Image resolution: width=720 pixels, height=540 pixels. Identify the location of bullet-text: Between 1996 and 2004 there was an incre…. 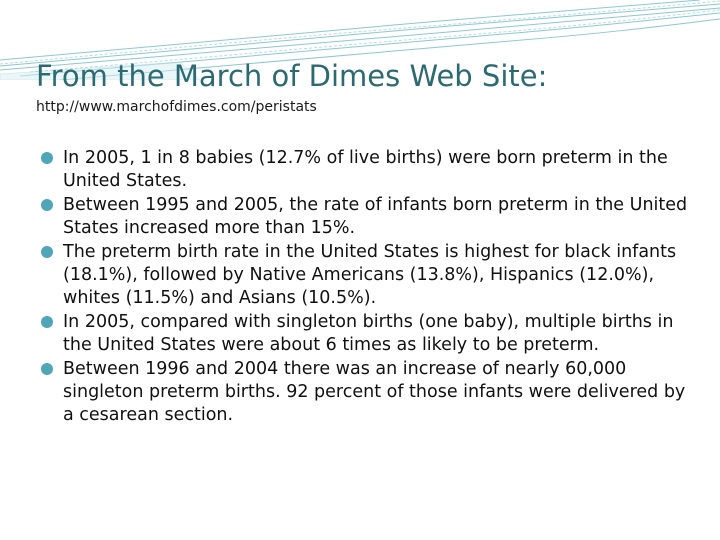
(374, 392).